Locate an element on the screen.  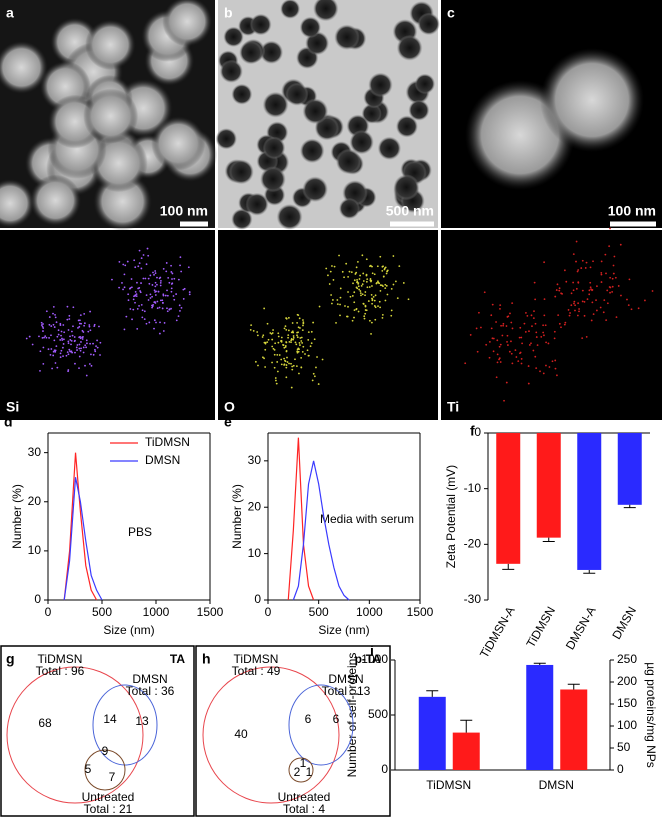
x-tick-label: 1000 is located at coordinates (369, 612).